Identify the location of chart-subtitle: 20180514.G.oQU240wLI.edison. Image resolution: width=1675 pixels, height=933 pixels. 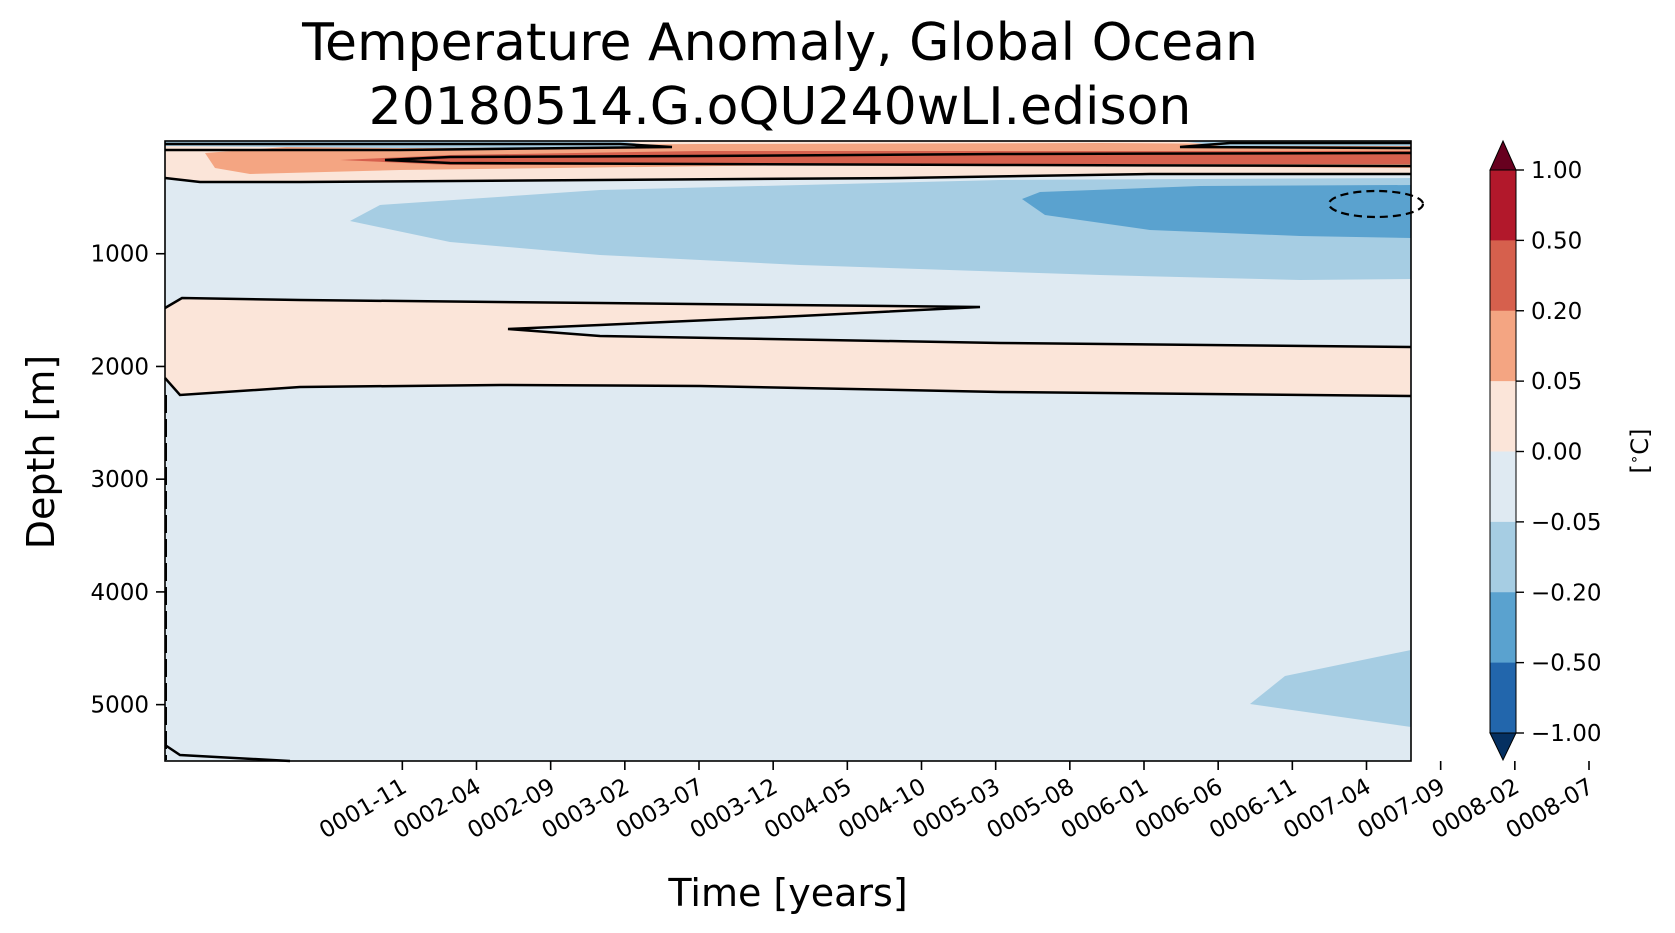
(780, 107).